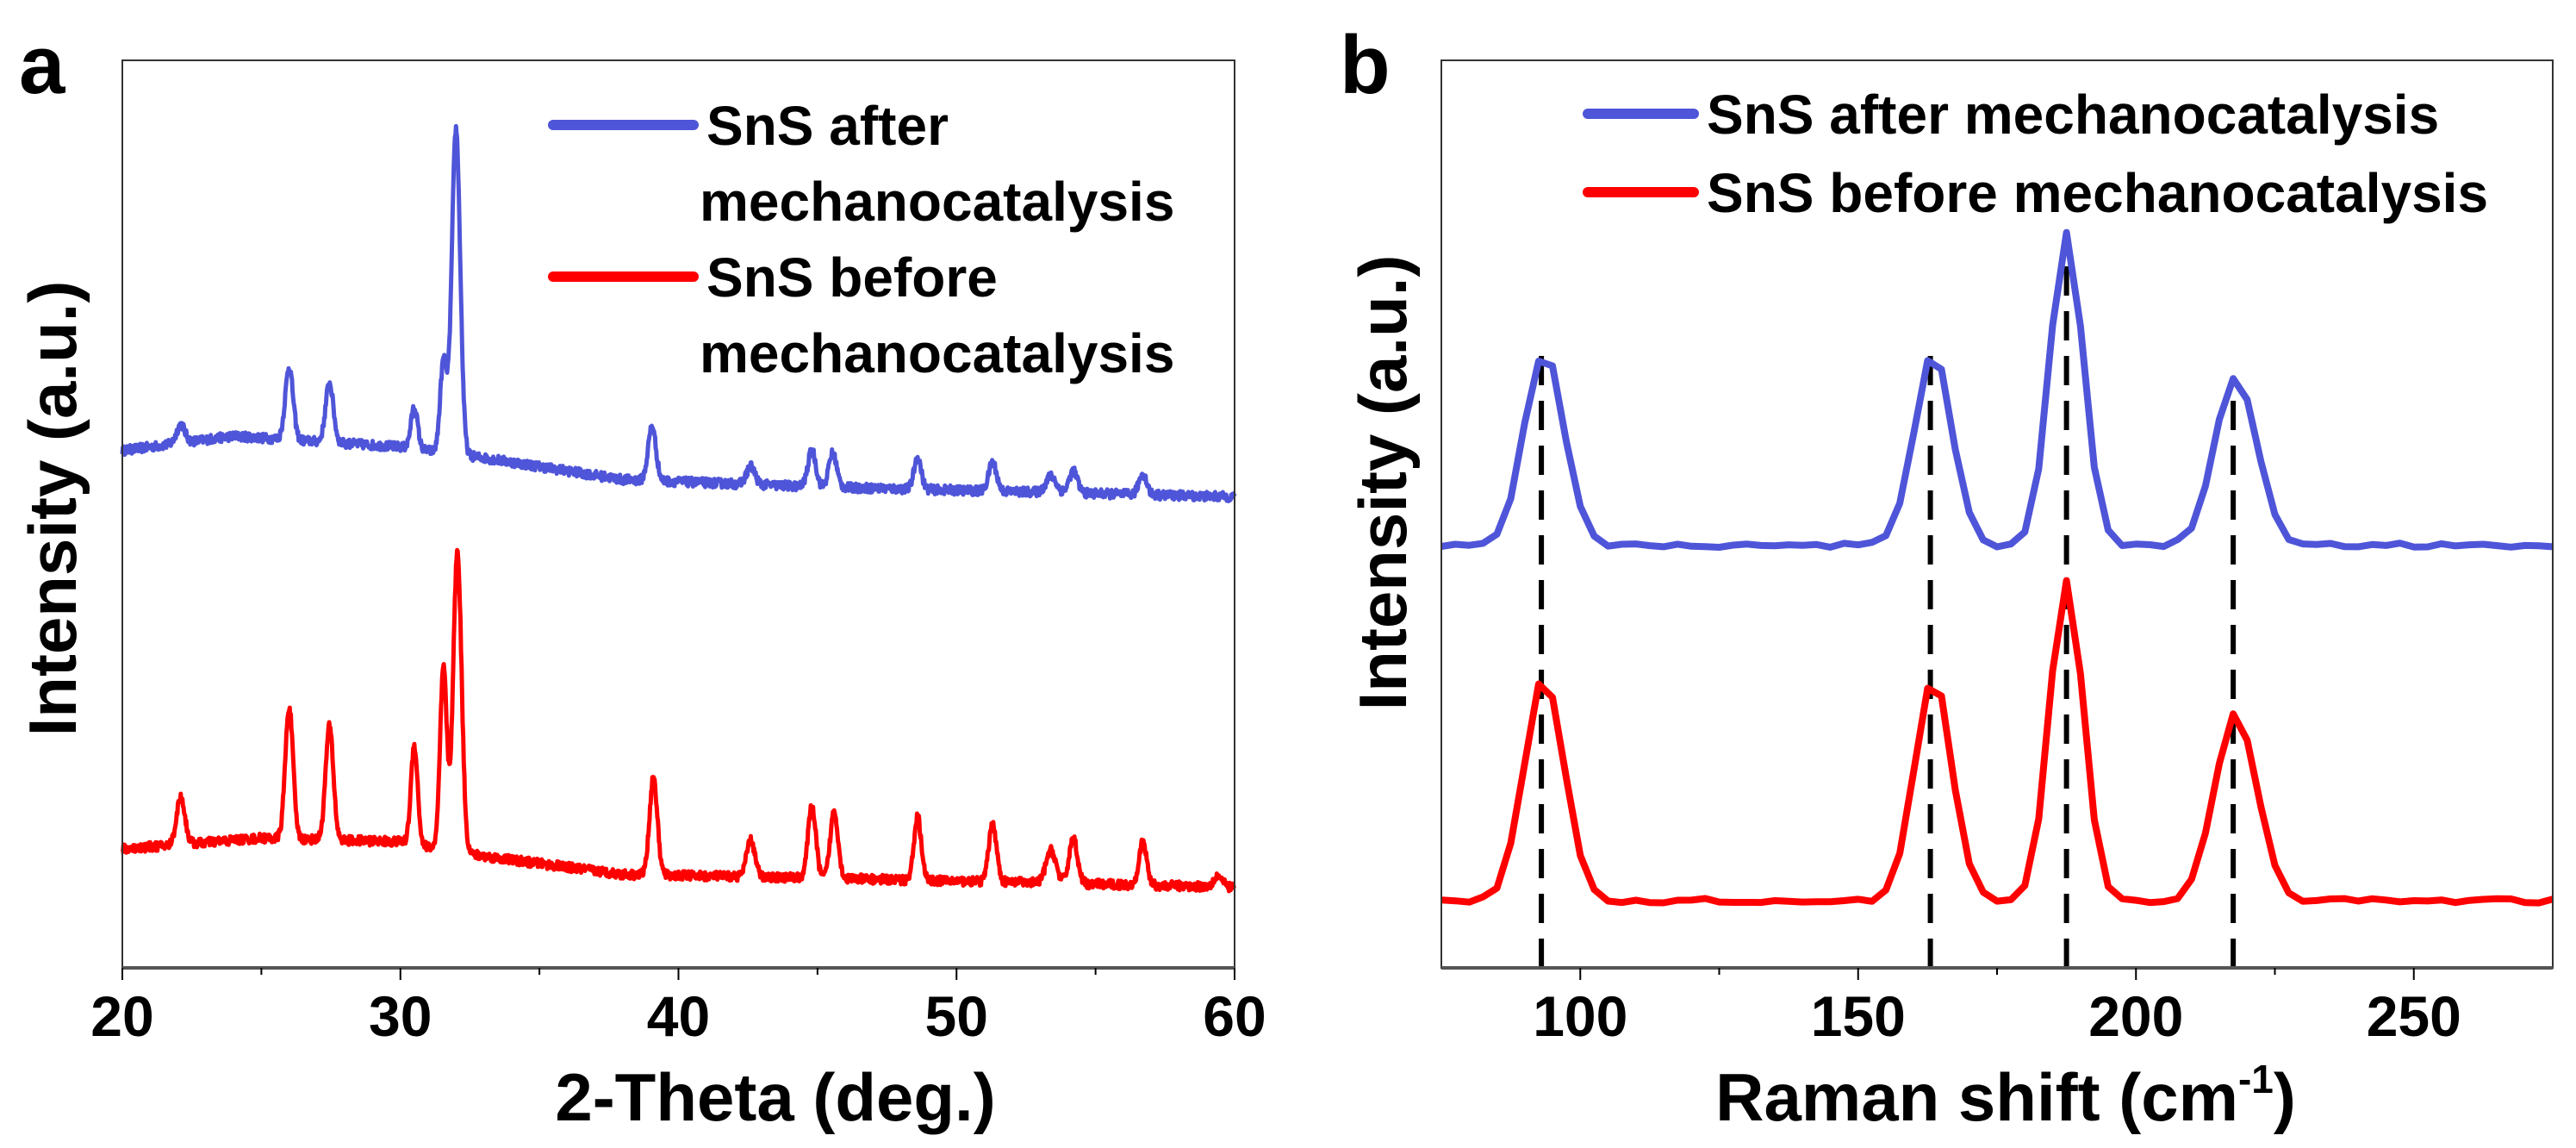 The image size is (2576, 1148). What do you see at coordinates (1997, 389) in the screenshot?
I see `raman-series-after` at bounding box center [1997, 389].